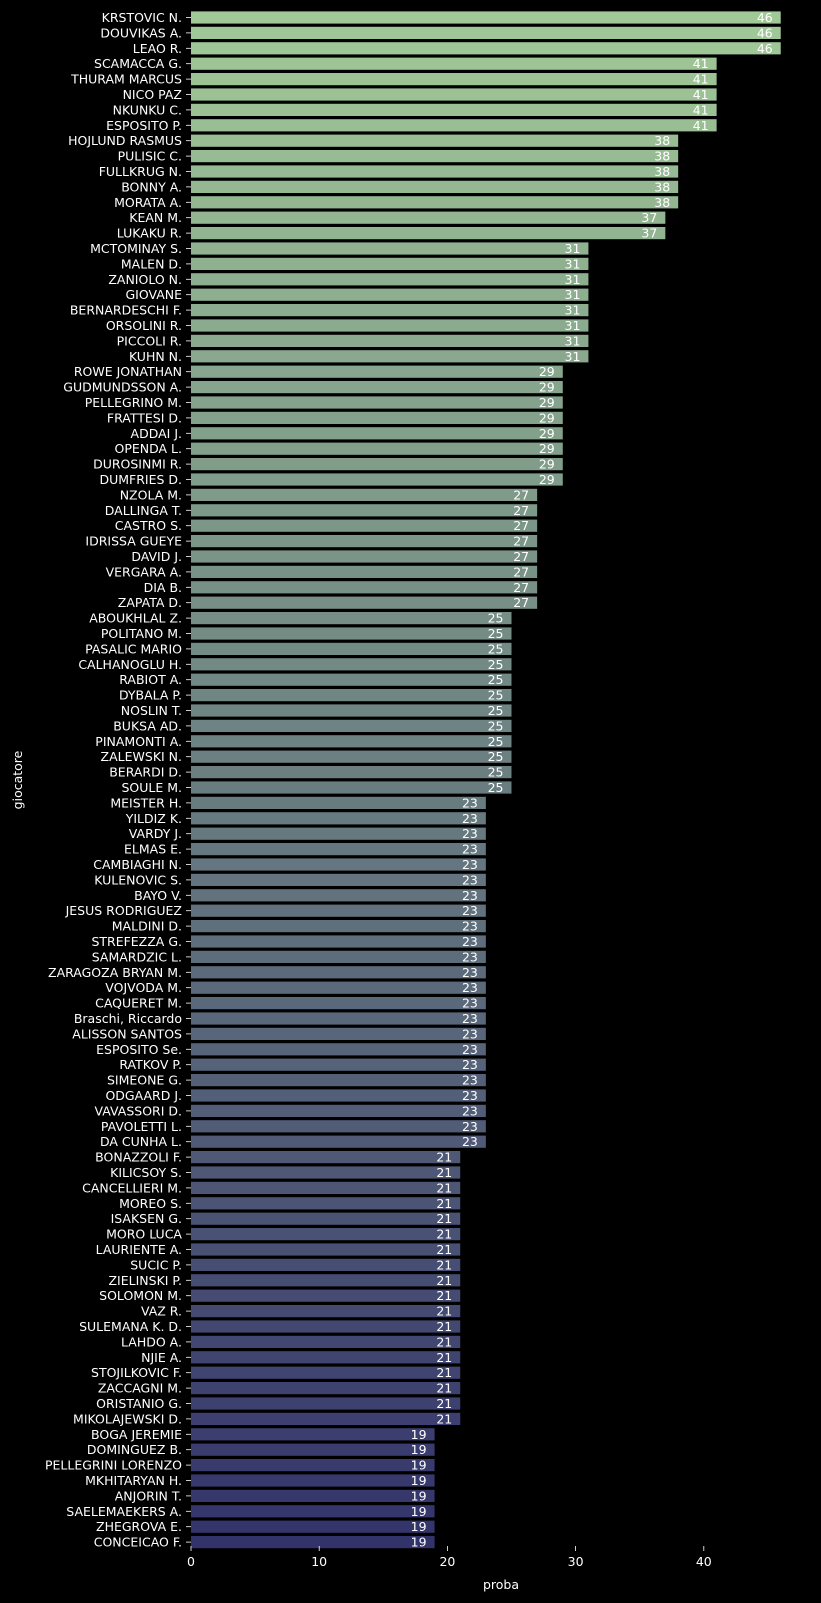  I want to click on category-label: NOSLIN T., so click(151, 710).